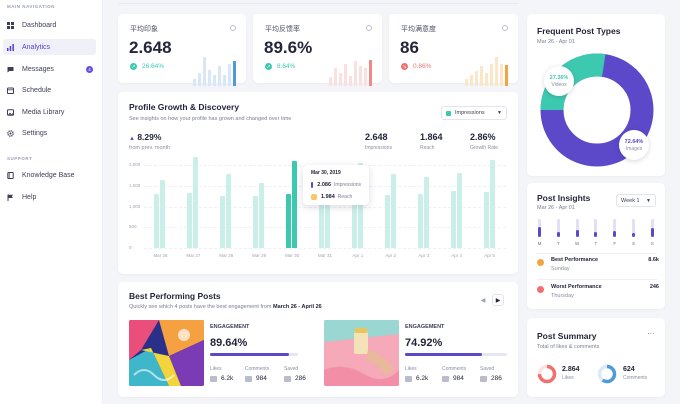 Image resolution: width=680 pixels, height=404 pixels. What do you see at coordinates (49, 47) in the screenshot?
I see `sidebar-item-analytics: Analytics` at bounding box center [49, 47].